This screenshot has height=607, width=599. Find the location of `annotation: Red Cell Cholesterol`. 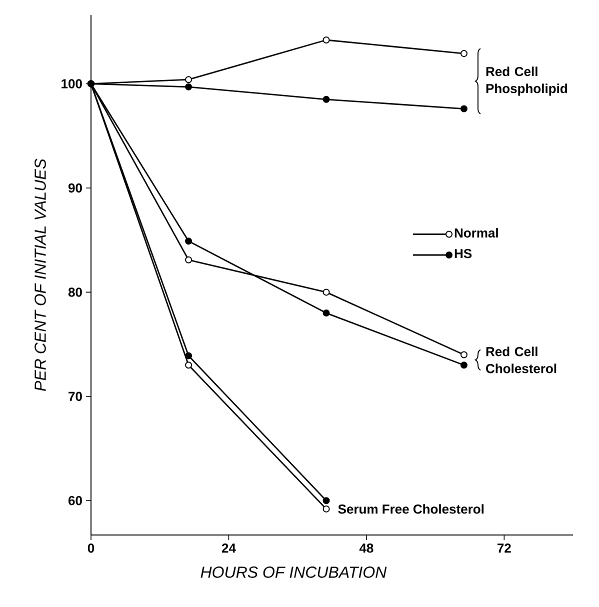

annotation: Red Cell Cholesterol is located at coordinates (521, 360).